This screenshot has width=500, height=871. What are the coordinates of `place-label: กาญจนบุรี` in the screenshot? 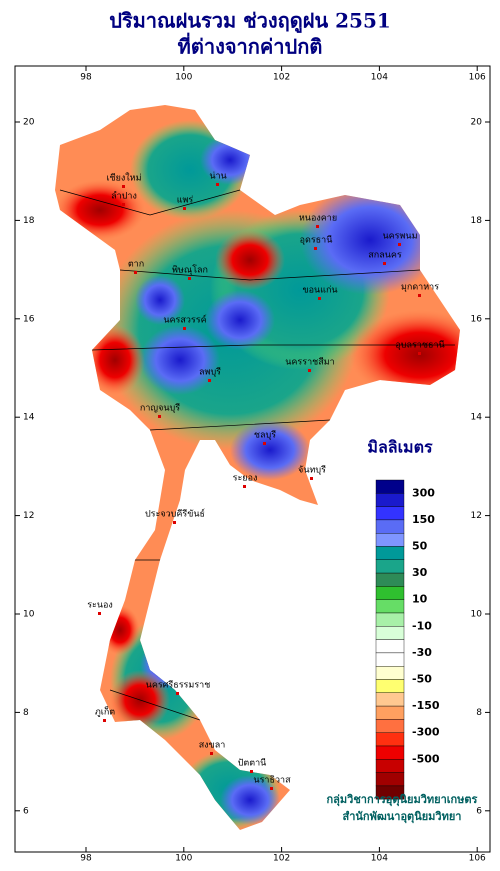 It's located at (160, 408).